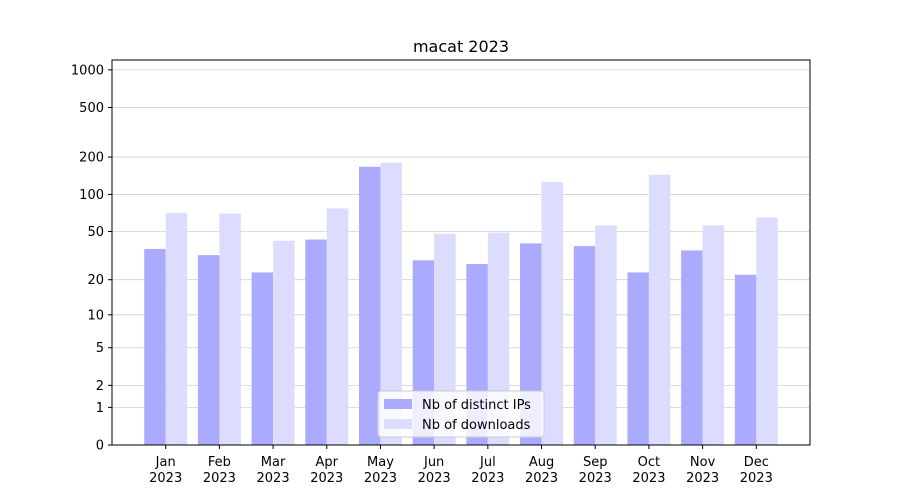 This screenshot has width=900, height=504. Describe the element at coordinates (380, 470) in the screenshot. I see `x-tick-label: May 2023` at that location.